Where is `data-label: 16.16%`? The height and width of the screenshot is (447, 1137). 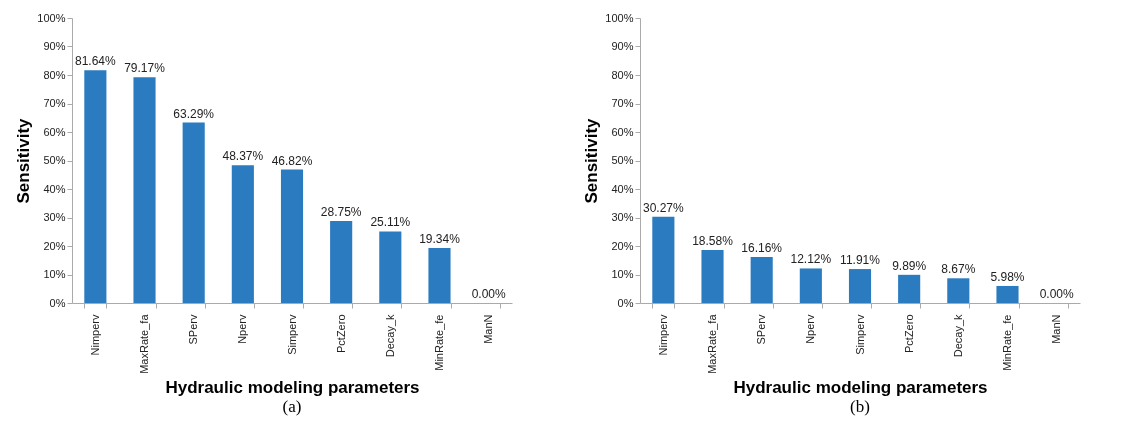
data-label: 16.16% is located at coordinates (762, 247).